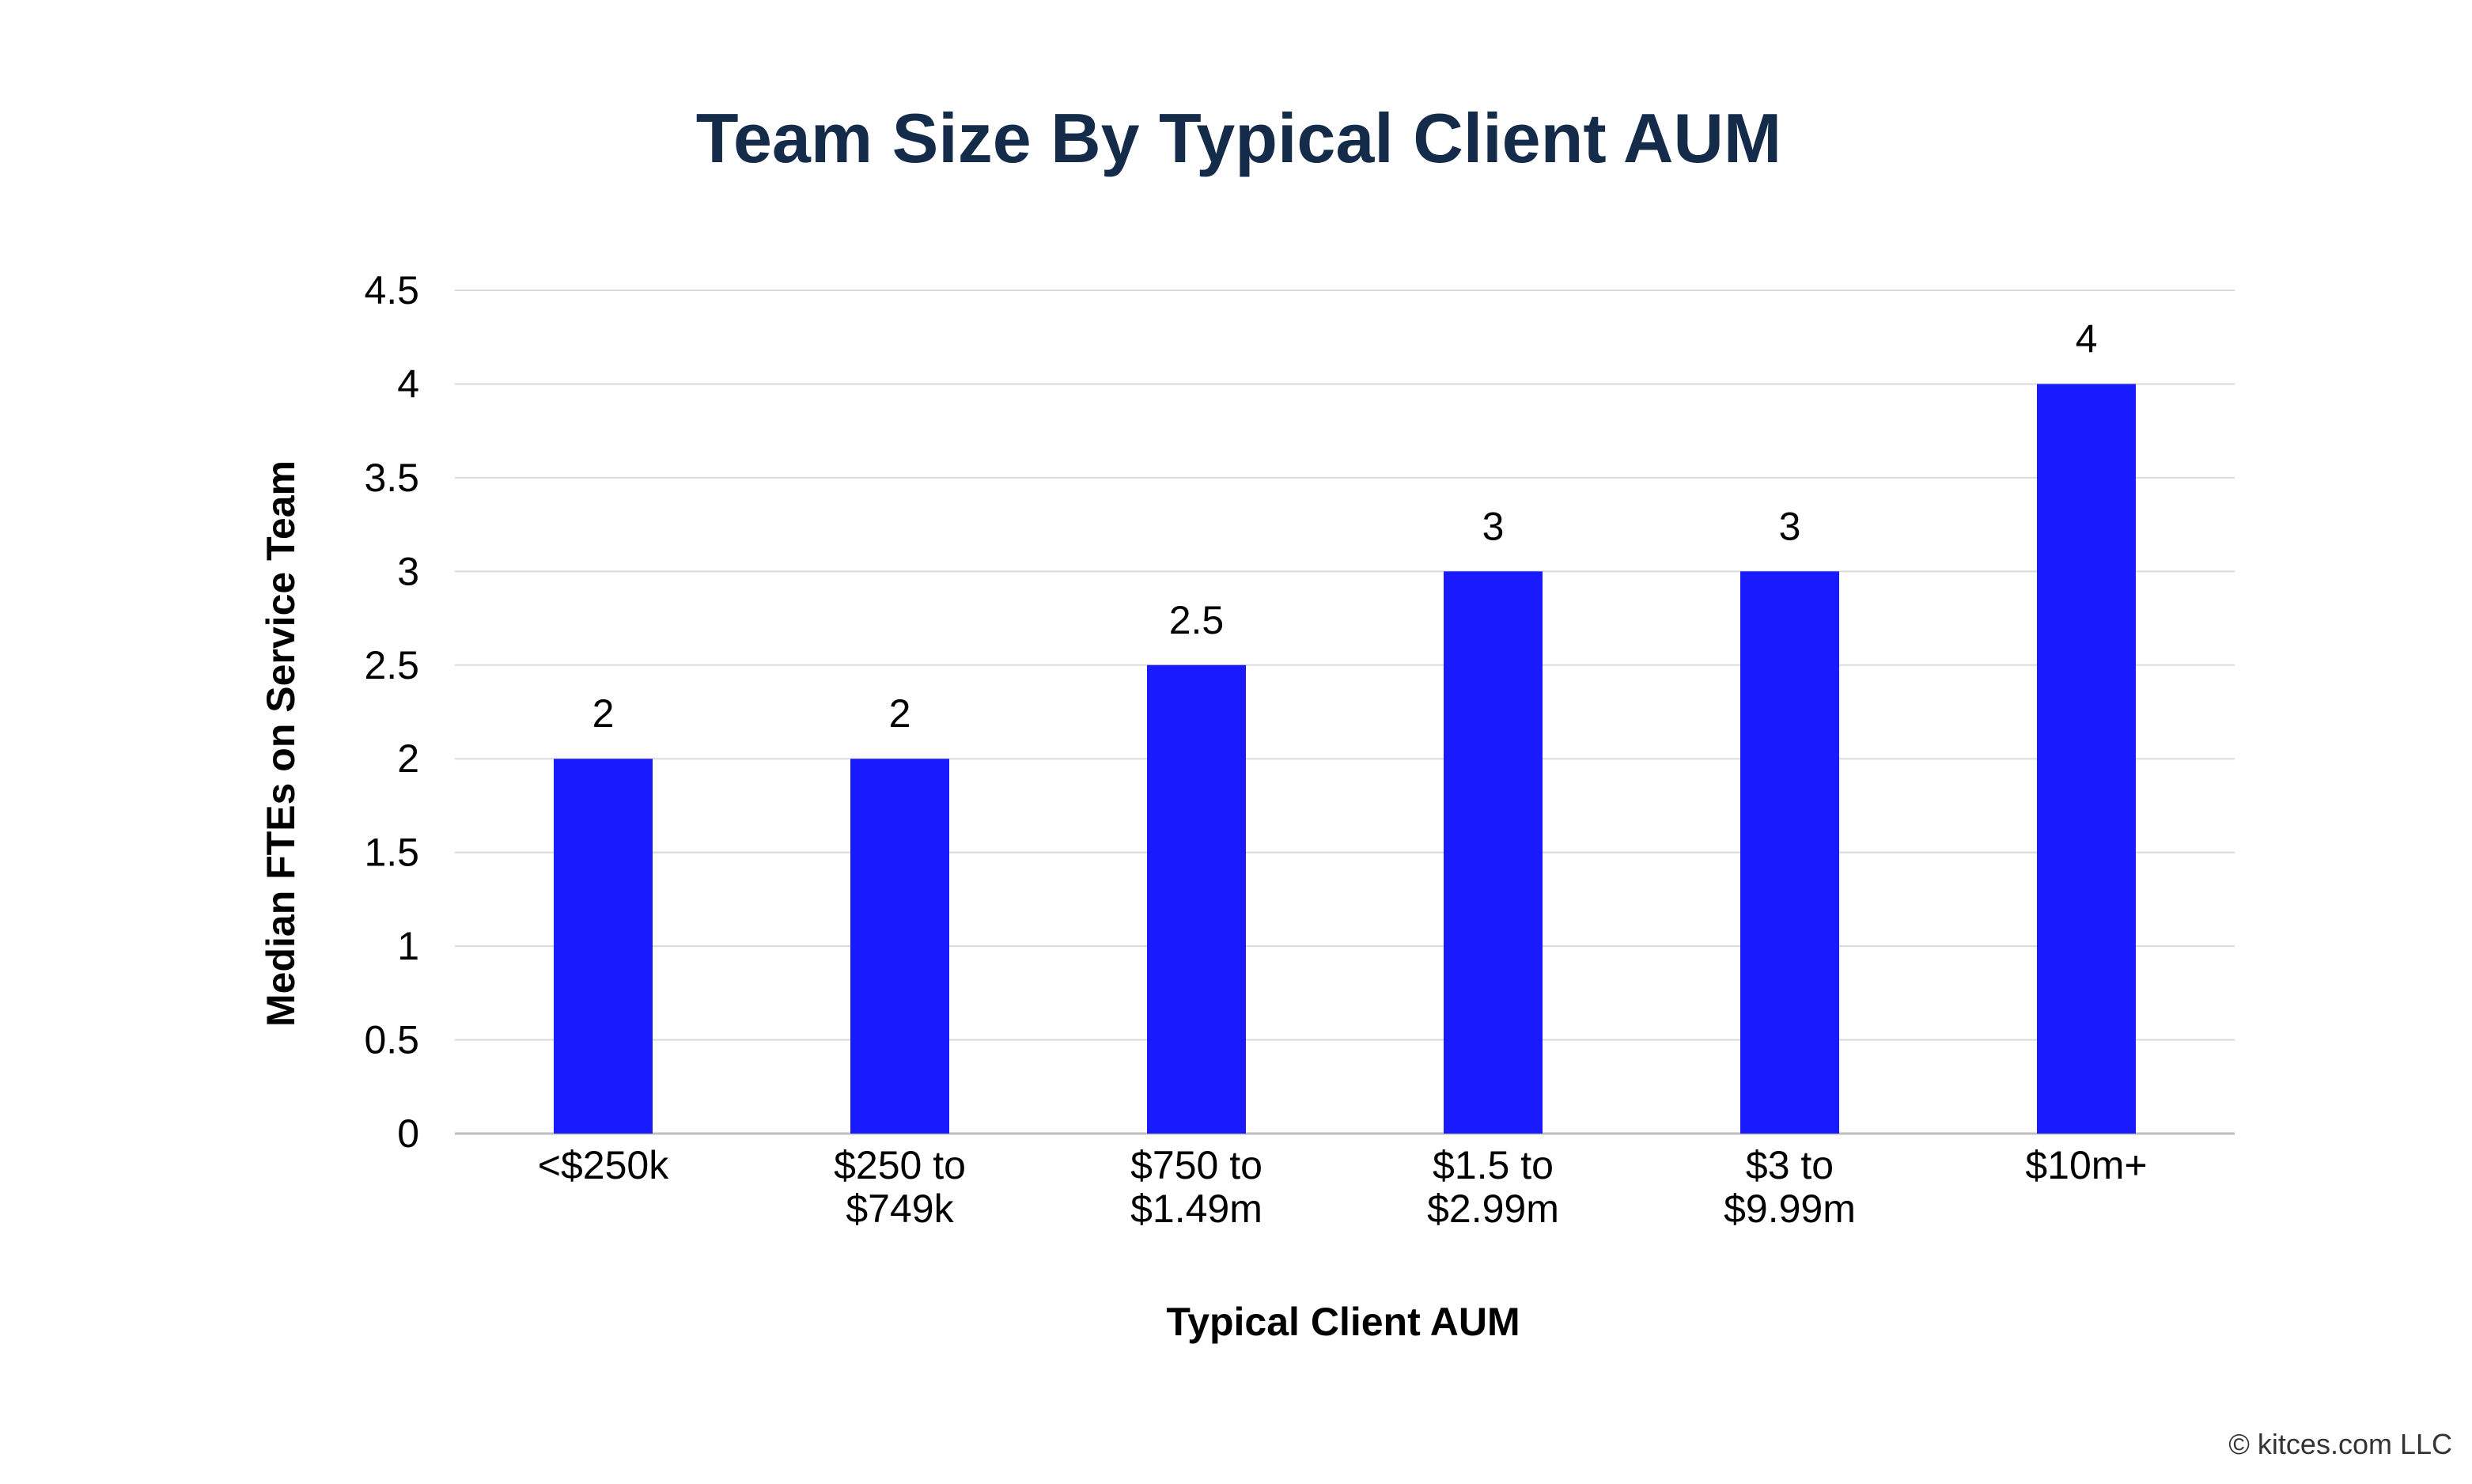 The width and height of the screenshot is (2472, 1484). What do you see at coordinates (391, 1040) in the screenshot?
I see `y-tick-label: 0.5` at bounding box center [391, 1040].